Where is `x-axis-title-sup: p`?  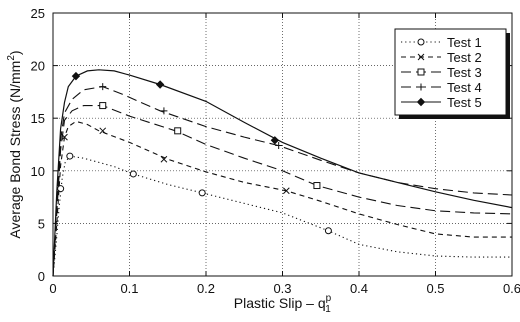
x-axis-title-sup: p is located at coordinates (329, 298).